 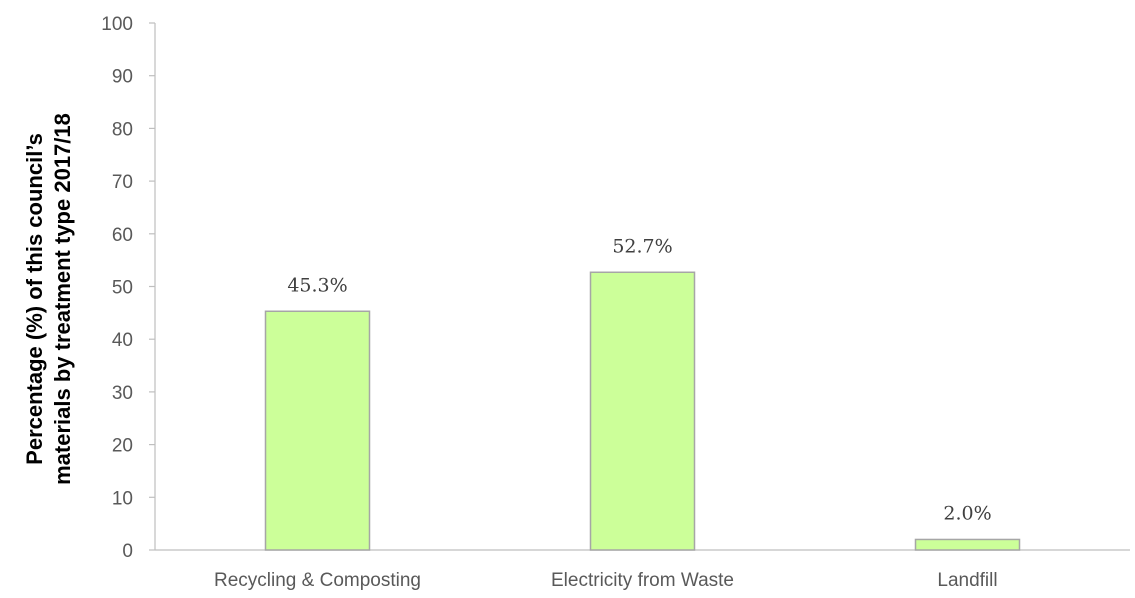 I want to click on data-label: 2.0%, so click(x=967, y=513).